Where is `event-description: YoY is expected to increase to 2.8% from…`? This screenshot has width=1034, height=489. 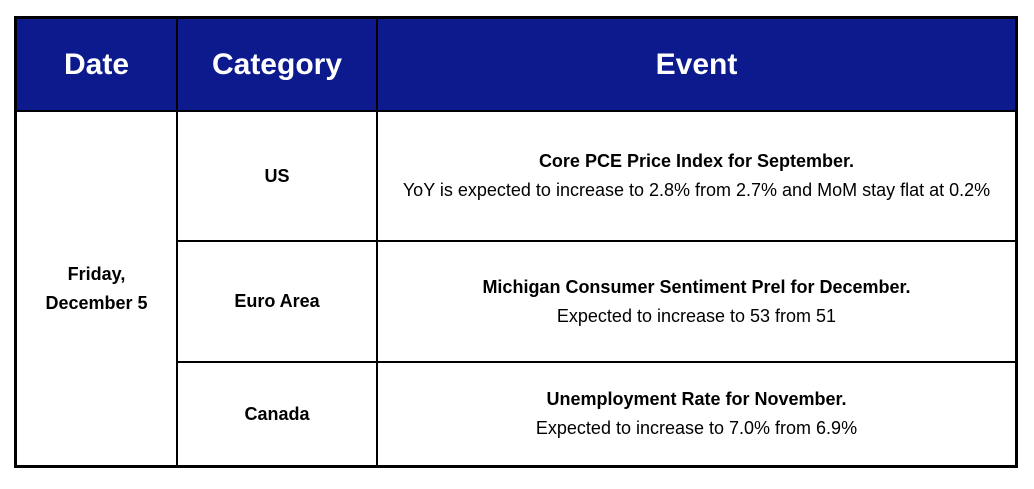
event-description: YoY is expected to increase to 2.8% from… is located at coordinates (696, 190).